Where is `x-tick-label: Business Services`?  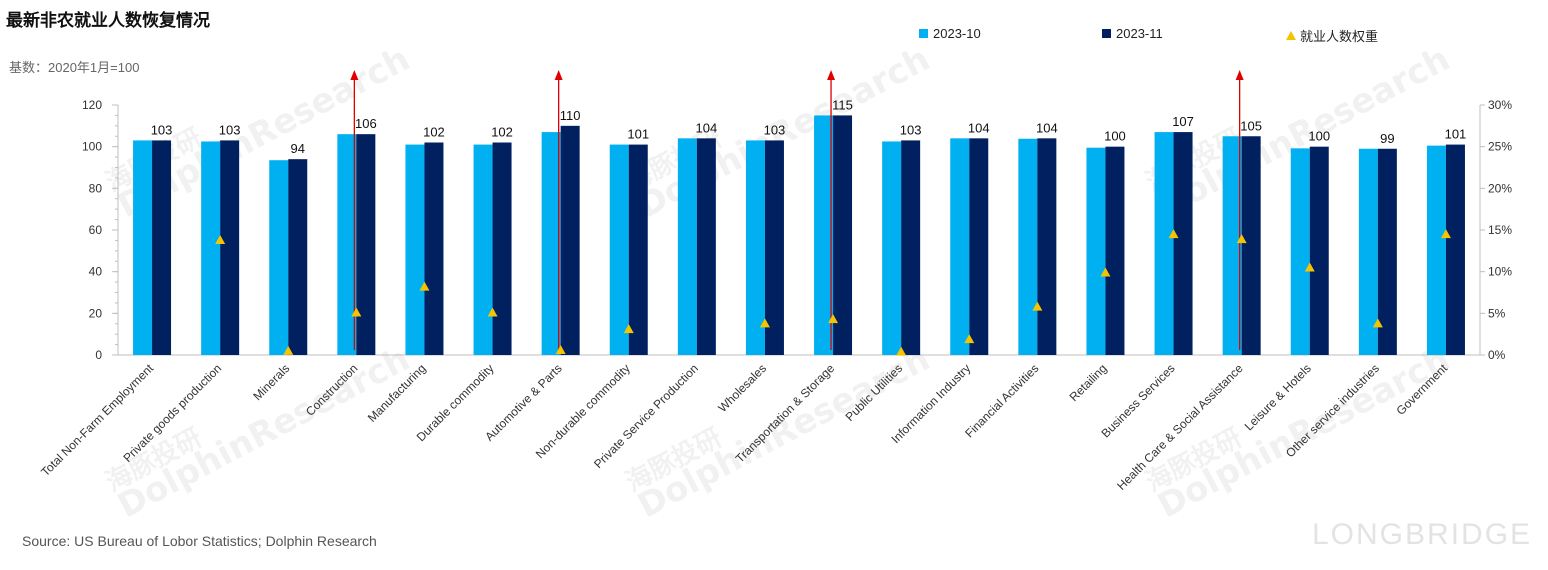 x-tick-label: Business Services is located at coordinates (1137, 400).